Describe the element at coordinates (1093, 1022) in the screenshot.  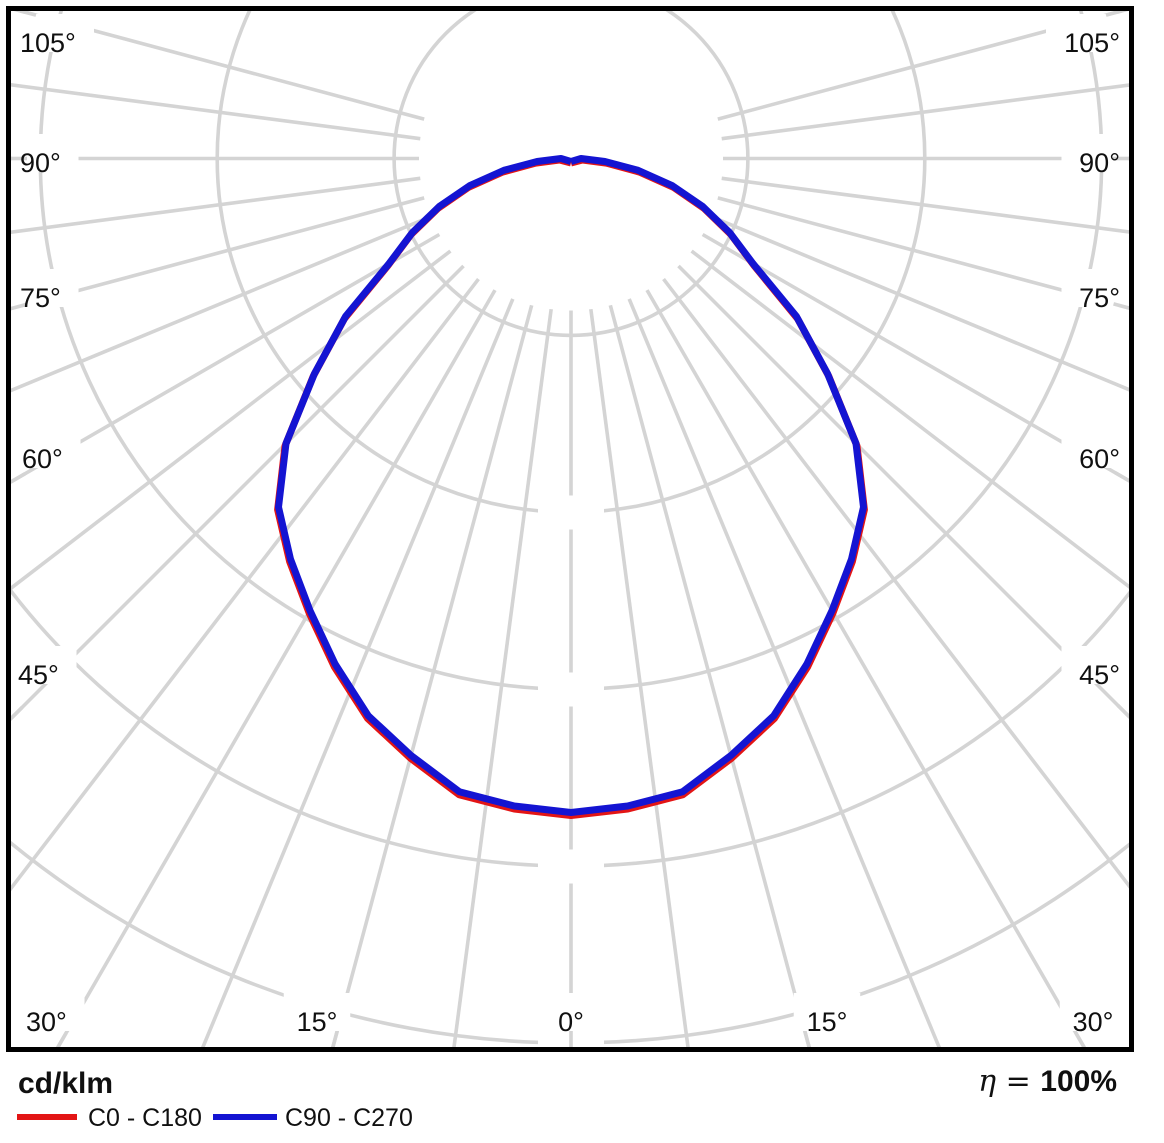
I see `gamma-label-right-30: 30°` at that location.